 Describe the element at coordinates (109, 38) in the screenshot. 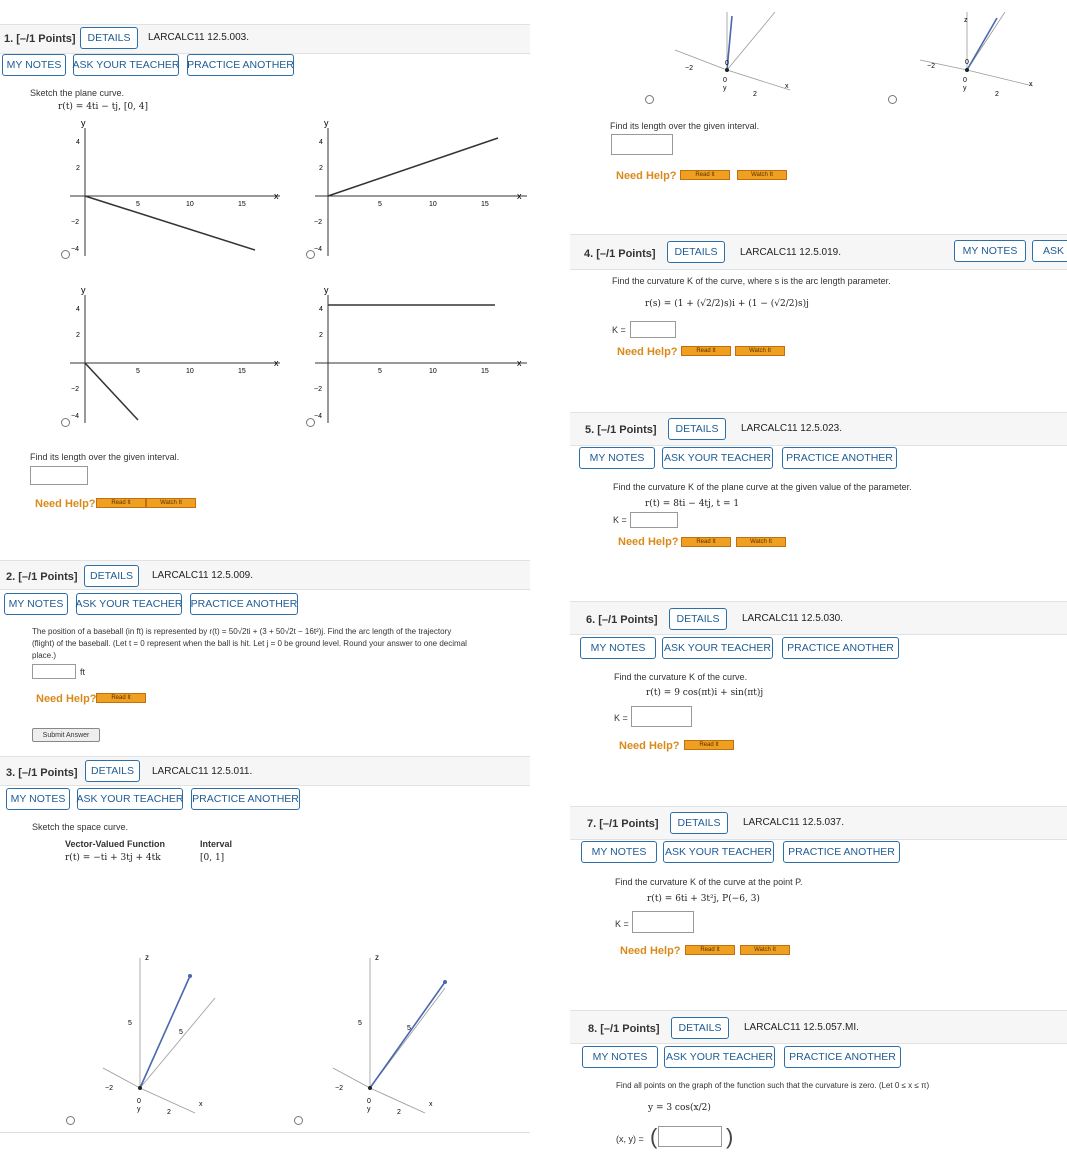

I see `q1-details-button: DETAILS` at that location.